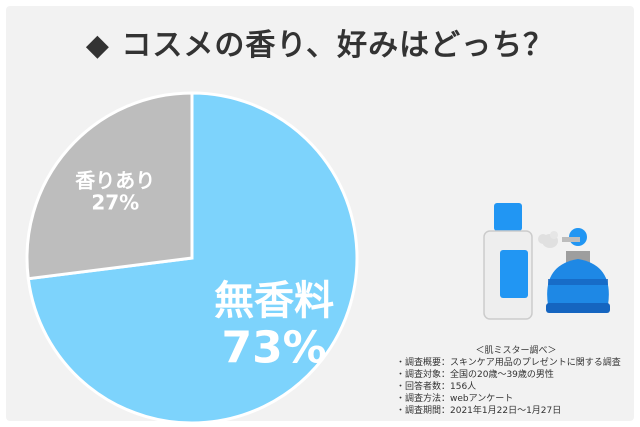 The image size is (640, 427). What do you see at coordinates (479, 411) in the screenshot?
I see `survey-line-period: ・調査期間：2021年1月22日〜1月27日` at bounding box center [479, 411].